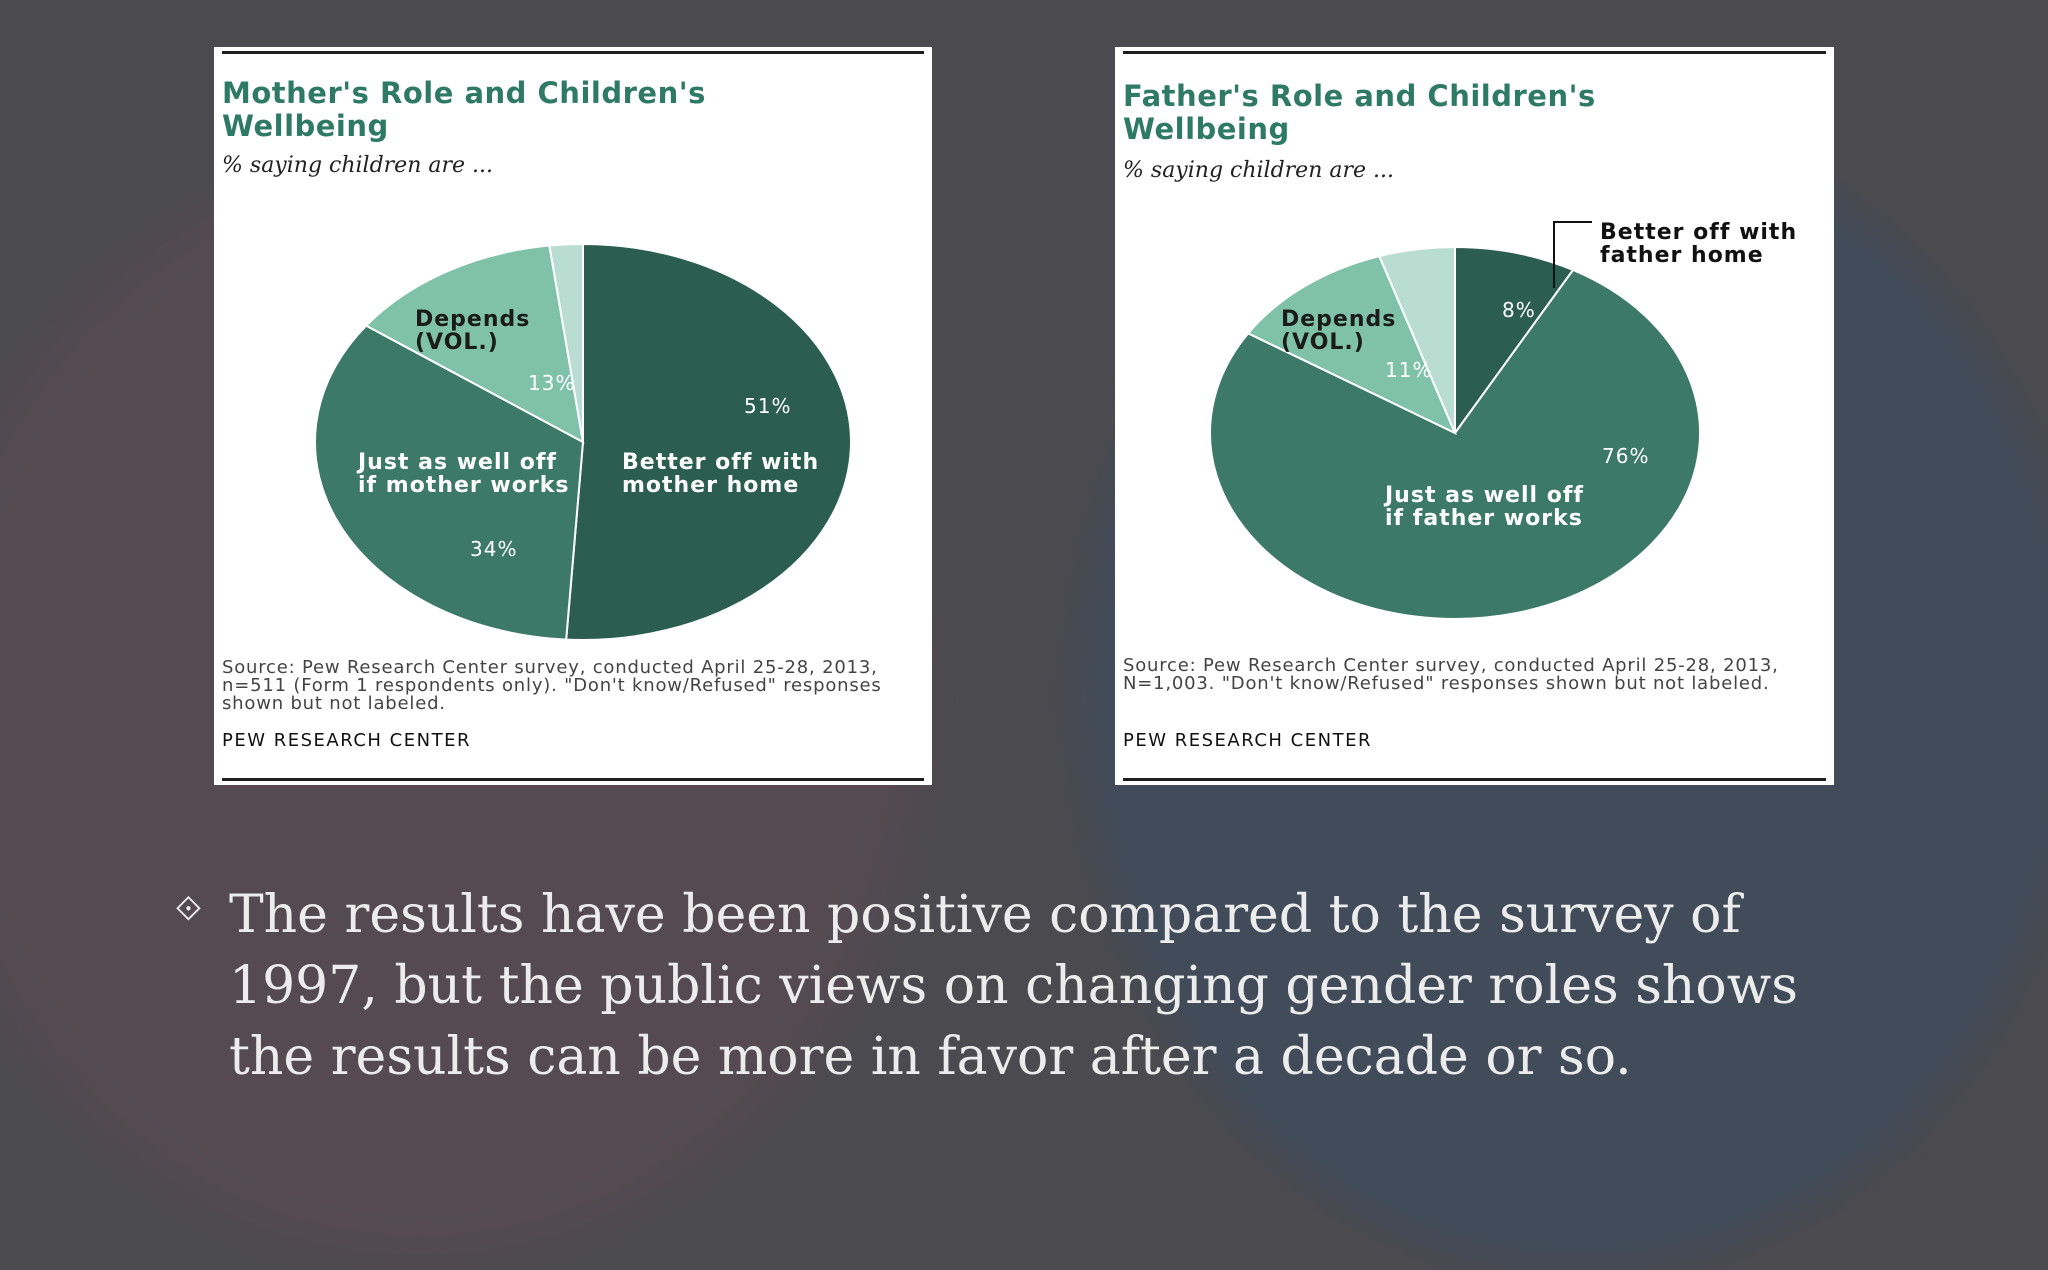 The image size is (2048, 1270). I want to click on slice-value-label: 11%, so click(1408, 370).